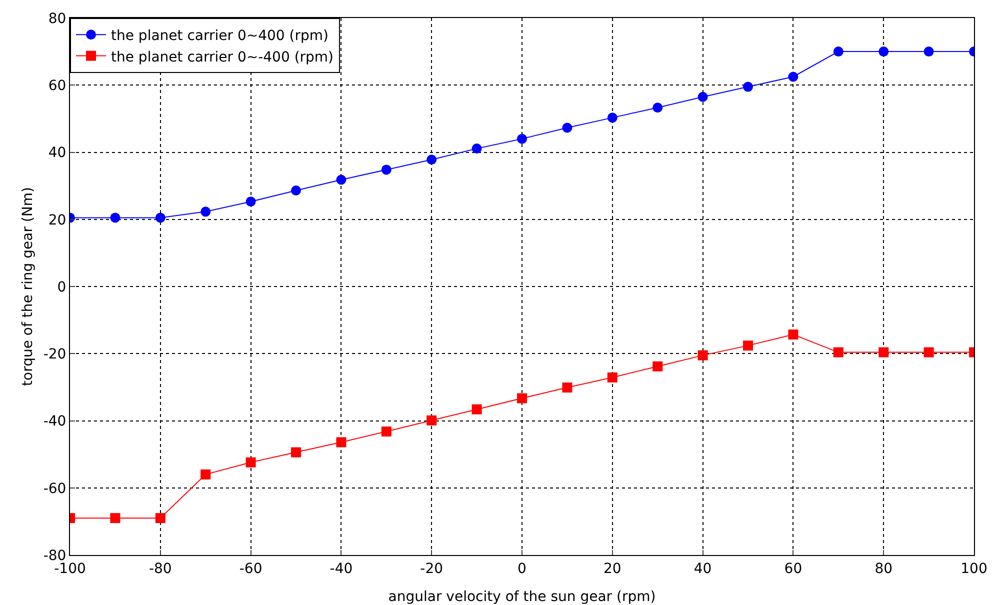  I want to click on x-tick-label: -60, so click(250, 568).